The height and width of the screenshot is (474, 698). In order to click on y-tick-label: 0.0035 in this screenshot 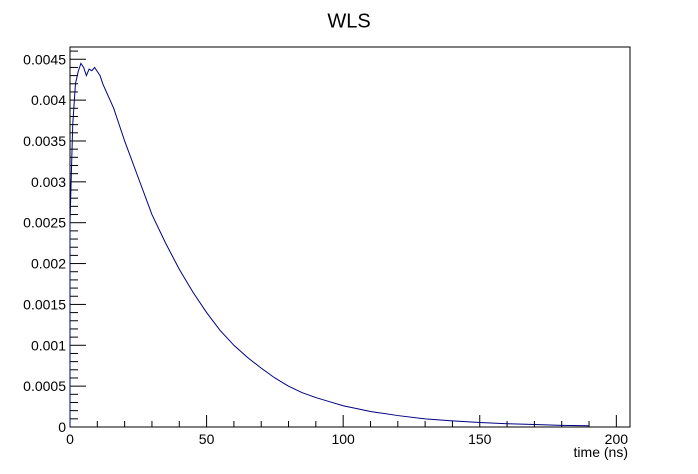, I will do `click(44, 141)`.